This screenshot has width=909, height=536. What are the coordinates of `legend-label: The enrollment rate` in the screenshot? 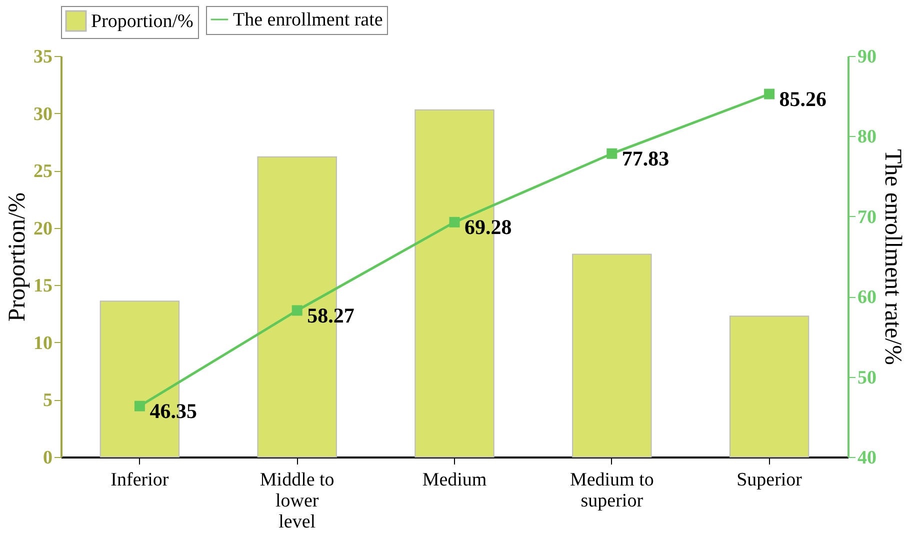 It's located at (308, 20).